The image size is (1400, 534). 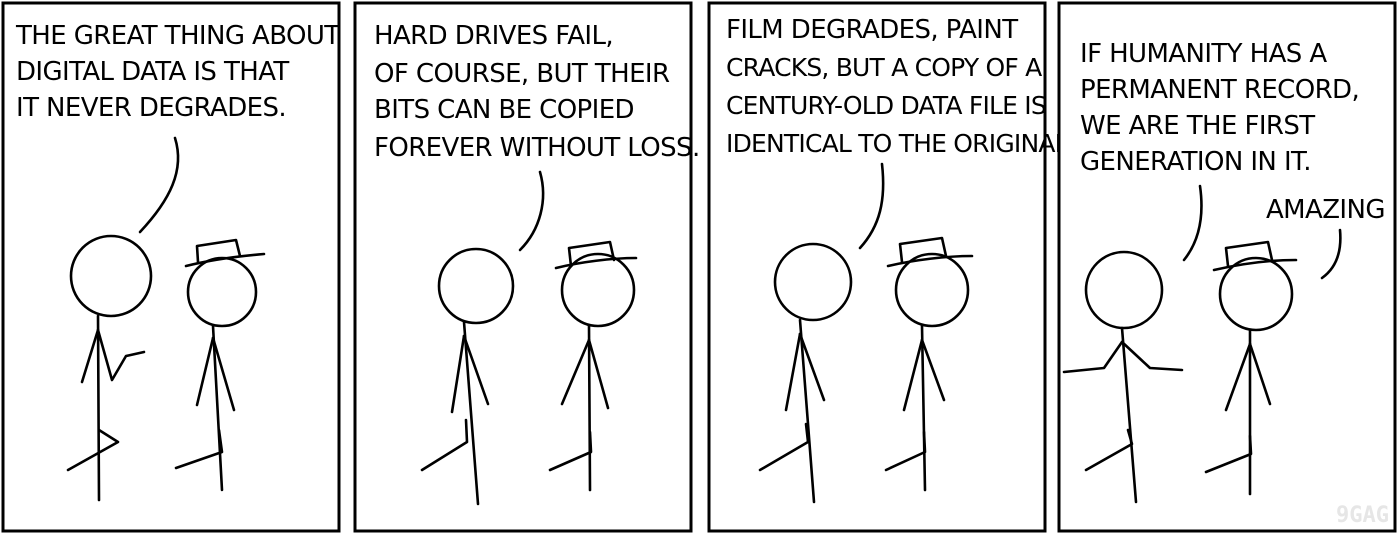 What do you see at coordinates (1192, 223) in the screenshot?
I see `panel-4-speech-tail` at bounding box center [1192, 223].